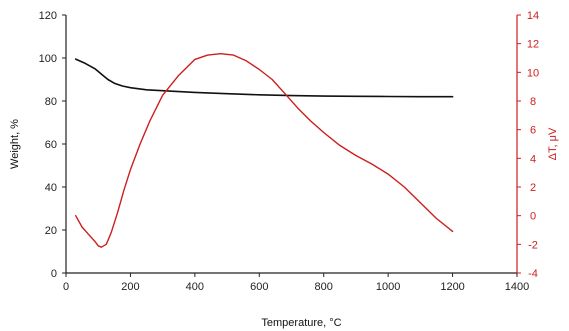 Image resolution: width=569 pixels, height=331 pixels. Describe the element at coordinates (259, 287) in the screenshot. I see `x-tick-label: 600` at that location.